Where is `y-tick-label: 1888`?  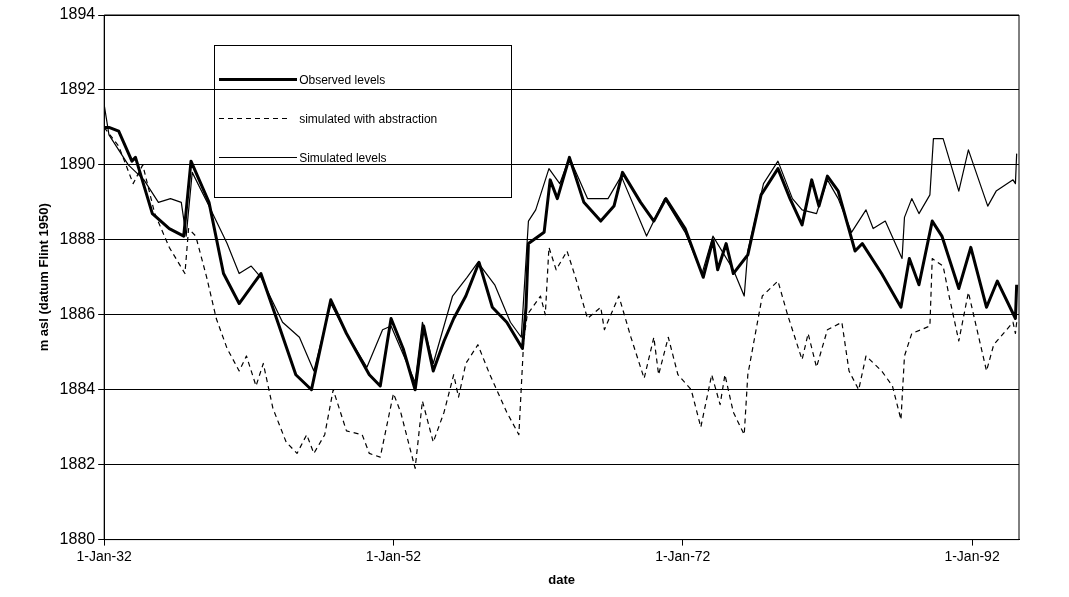
y-tick-label: 1888 is located at coordinates (77, 239).